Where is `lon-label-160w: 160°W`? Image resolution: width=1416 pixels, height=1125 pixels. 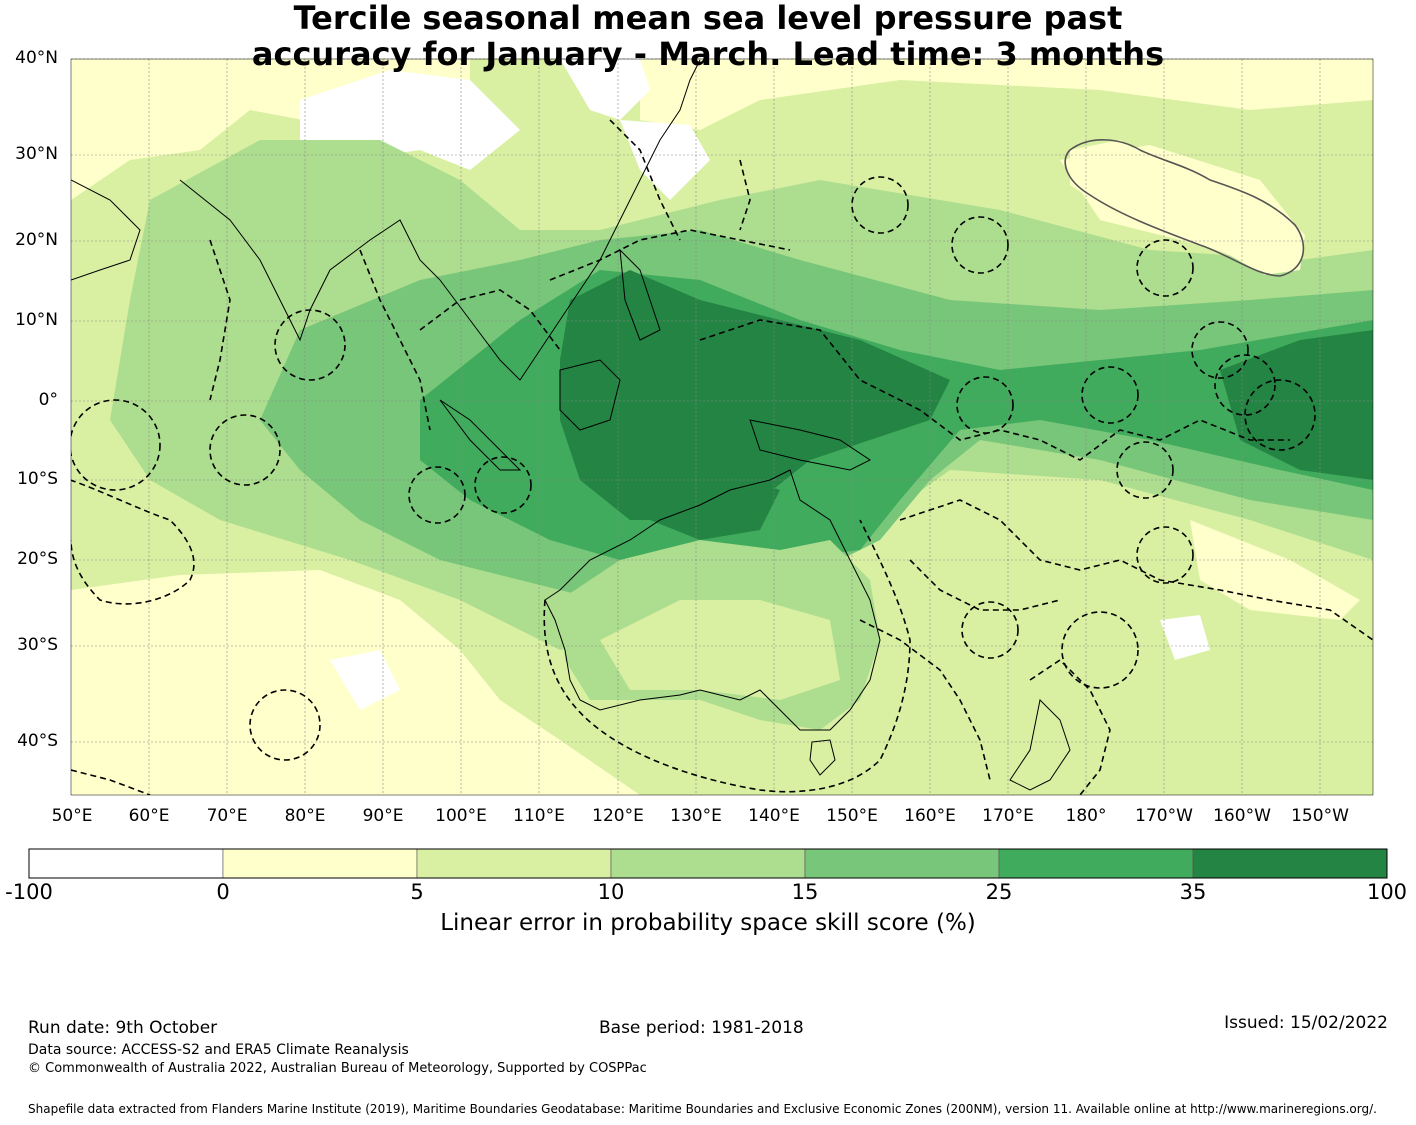 lon-label-160w: 160°W is located at coordinates (1242, 816).